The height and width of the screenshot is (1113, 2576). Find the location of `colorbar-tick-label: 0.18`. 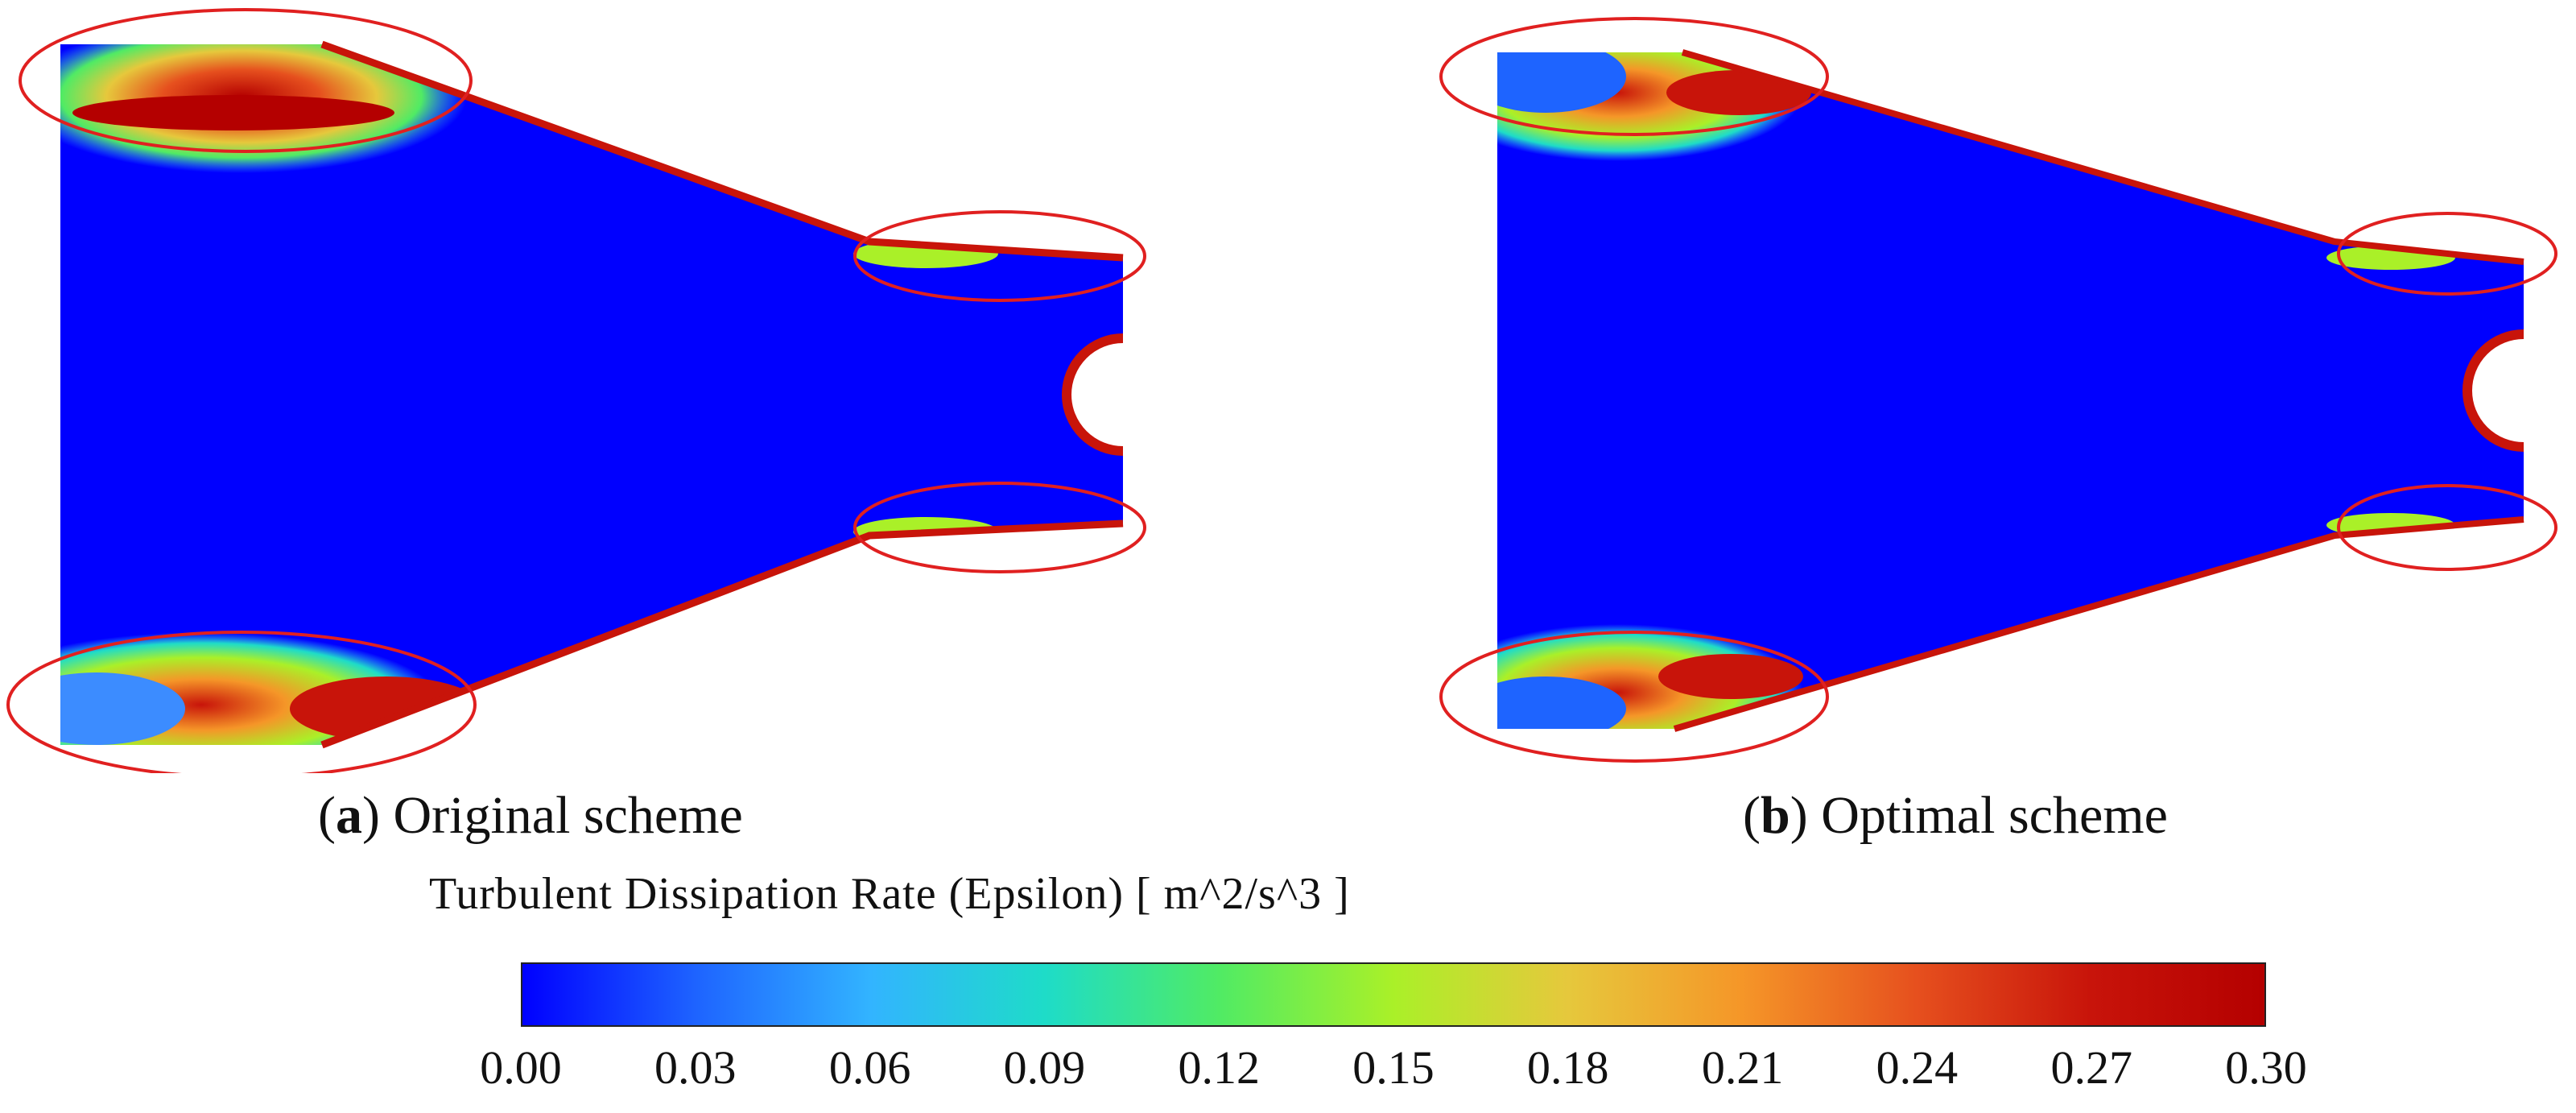

colorbar-tick-label: 0.18 is located at coordinates (1568, 1068).